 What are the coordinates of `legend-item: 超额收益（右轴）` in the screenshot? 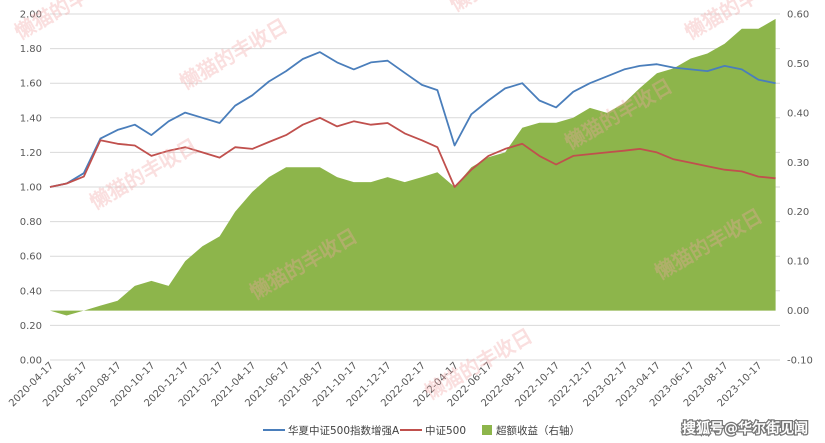 It's located at (531, 430).